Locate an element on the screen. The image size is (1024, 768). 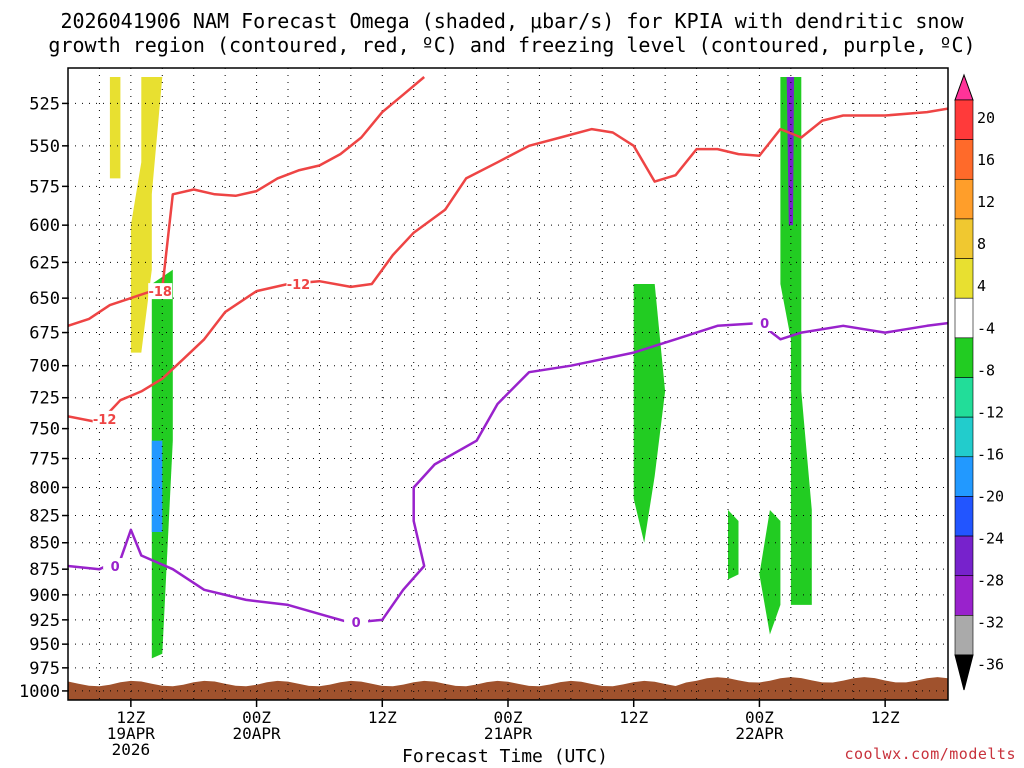
x-tick-label: 2026 is located at coordinates (131, 749).